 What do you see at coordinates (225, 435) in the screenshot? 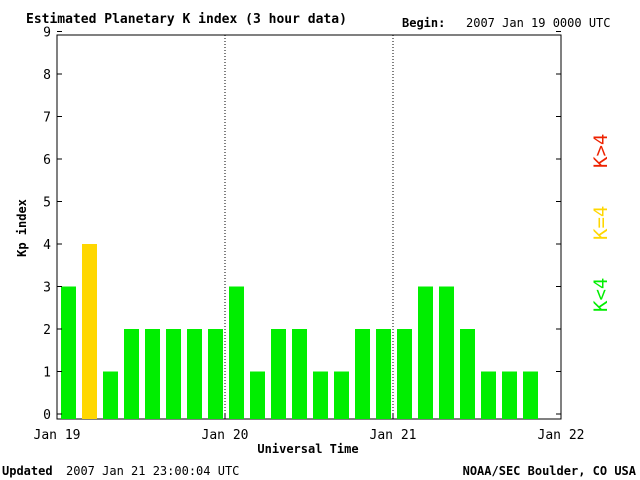
I see `x-day-label: Jan 20` at bounding box center [225, 435].